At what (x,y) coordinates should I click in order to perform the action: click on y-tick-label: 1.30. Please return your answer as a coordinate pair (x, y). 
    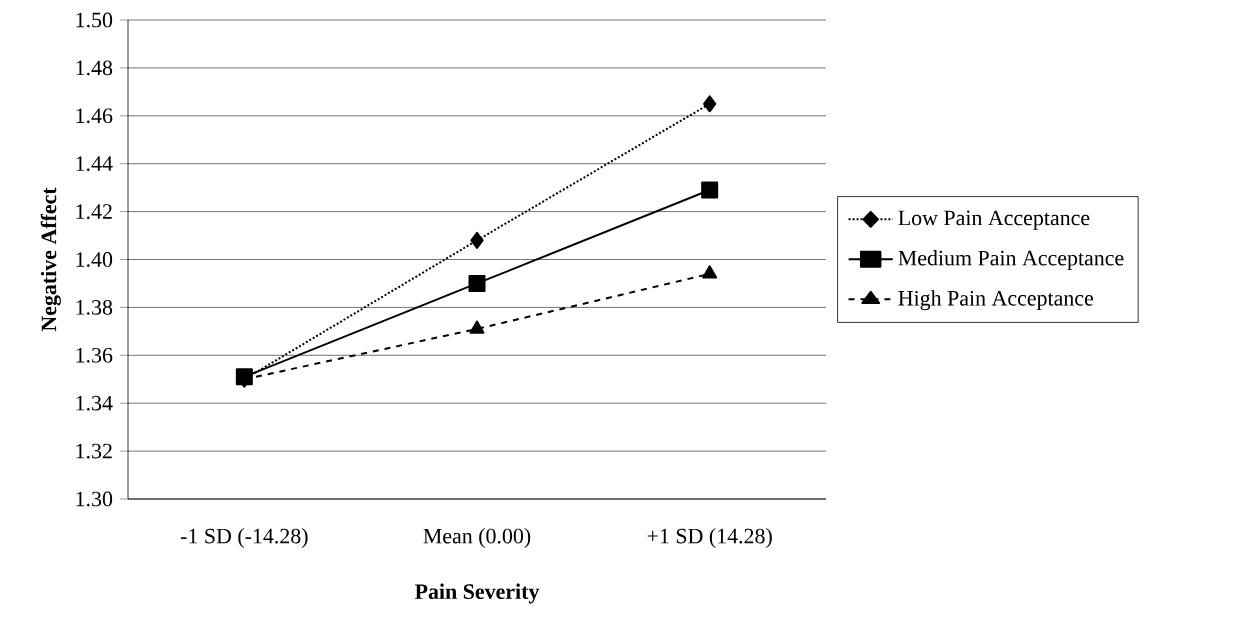
    Looking at the image, I should click on (94, 499).